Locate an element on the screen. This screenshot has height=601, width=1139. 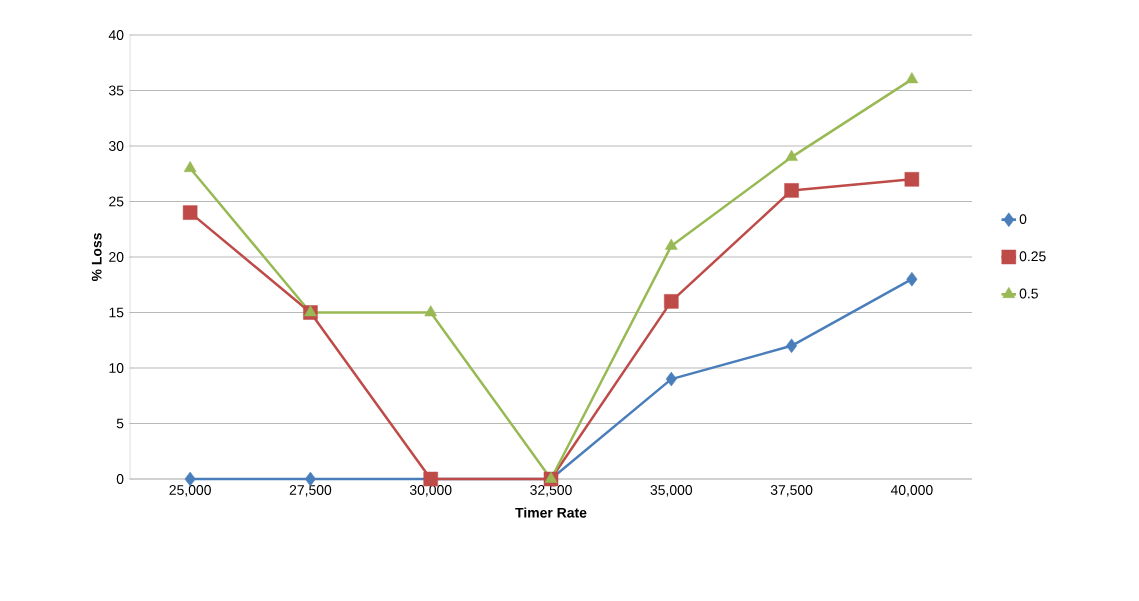
y-tick-label: 10 is located at coordinates (116, 368).